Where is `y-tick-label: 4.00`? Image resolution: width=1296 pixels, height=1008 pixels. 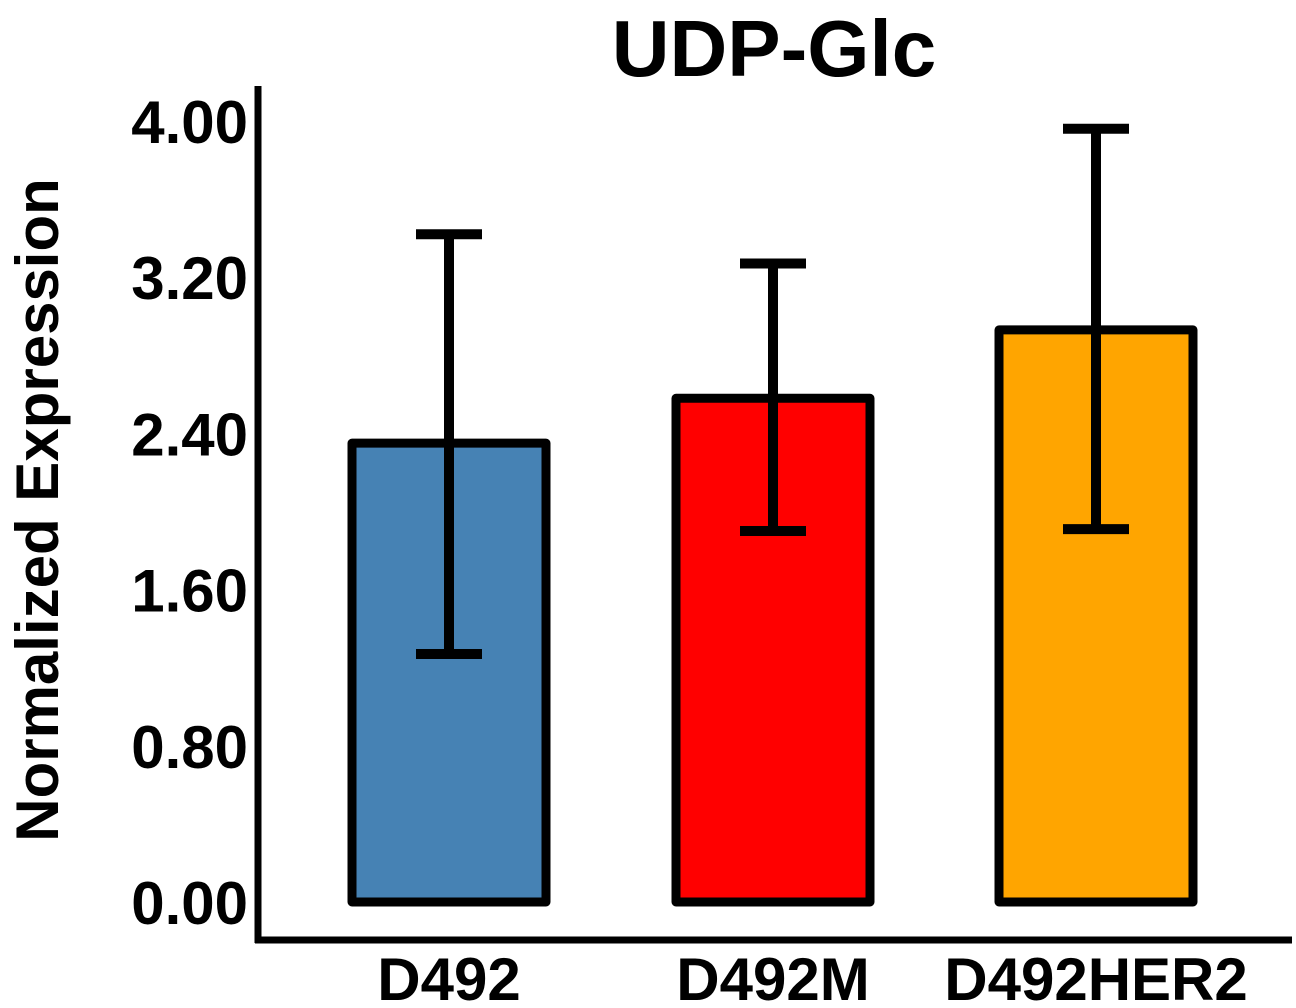 y-tick-label: 4.00 is located at coordinates (189, 122).